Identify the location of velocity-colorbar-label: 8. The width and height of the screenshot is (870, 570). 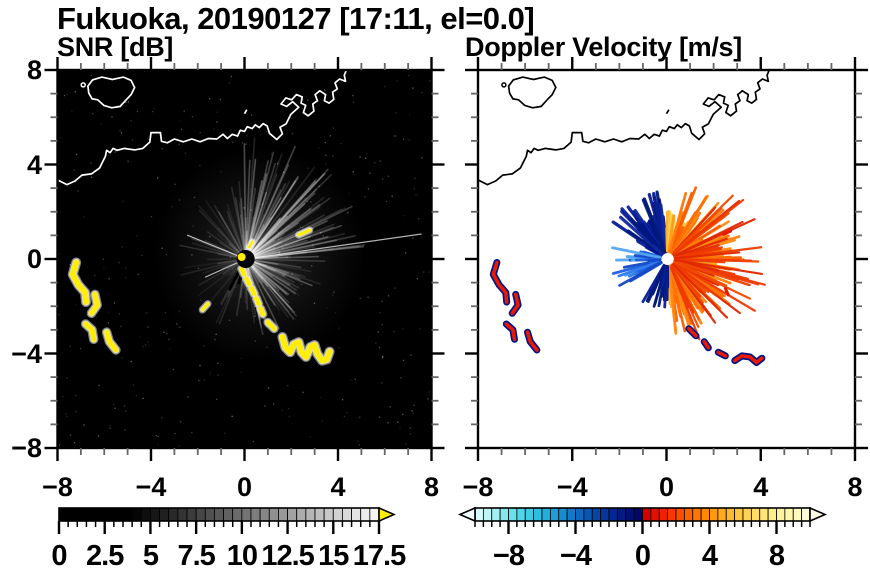
(776, 555).